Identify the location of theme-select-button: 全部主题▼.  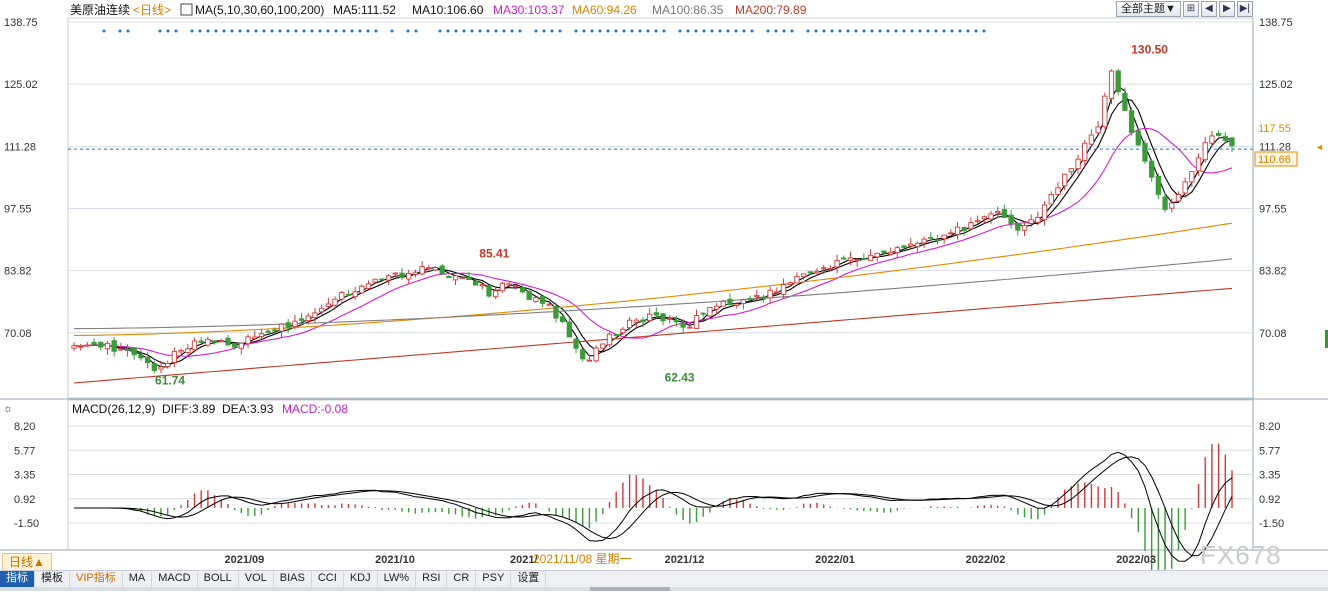
(1148, 9).